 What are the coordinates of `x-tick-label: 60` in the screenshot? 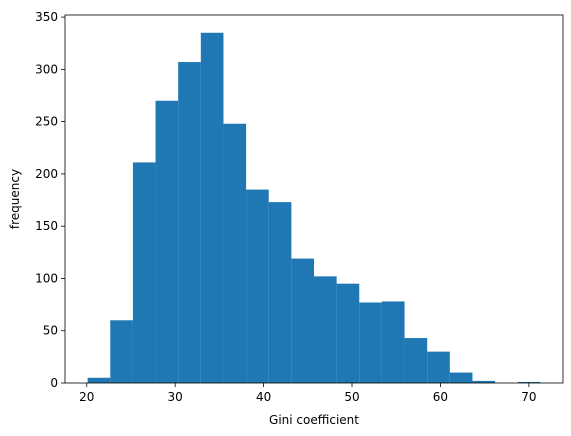 It's located at (440, 397).